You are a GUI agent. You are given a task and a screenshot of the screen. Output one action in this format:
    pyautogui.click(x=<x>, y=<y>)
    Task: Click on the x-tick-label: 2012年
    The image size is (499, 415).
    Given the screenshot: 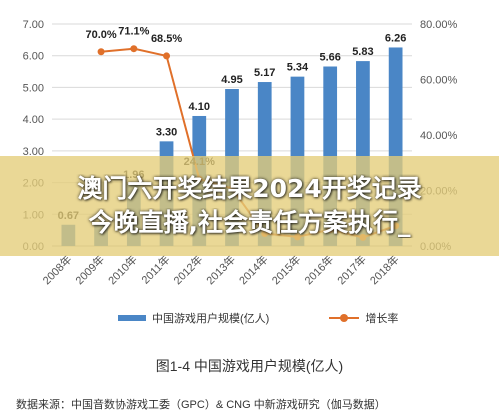 What is the action you would take?
    pyautogui.click(x=187, y=269)
    